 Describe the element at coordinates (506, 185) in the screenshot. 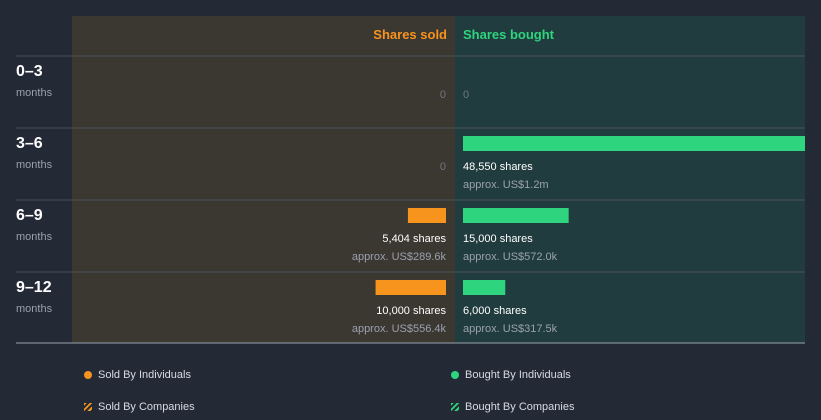

I see `bought-value-label: approx. US$1.2m` at that location.